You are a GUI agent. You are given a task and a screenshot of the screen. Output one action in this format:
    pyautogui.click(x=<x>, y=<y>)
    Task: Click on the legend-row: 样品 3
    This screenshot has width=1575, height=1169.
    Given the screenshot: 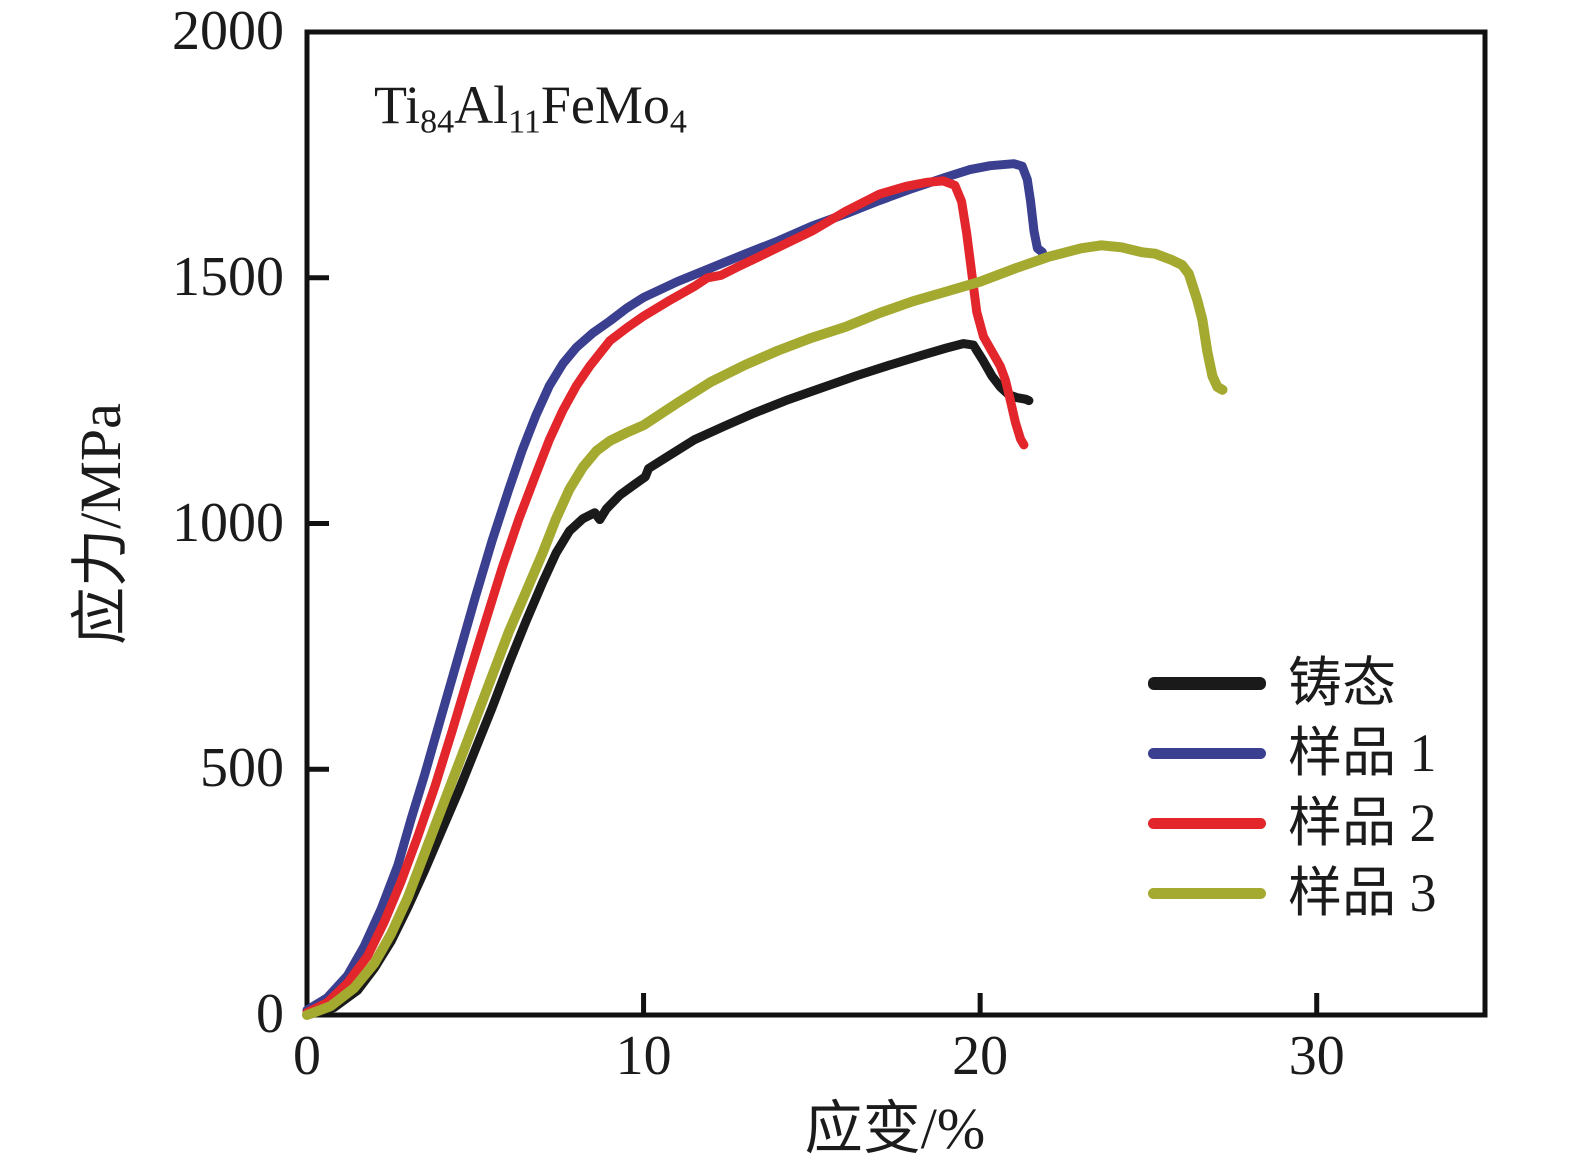 What is the action you would take?
    pyautogui.click(x=1292, y=893)
    